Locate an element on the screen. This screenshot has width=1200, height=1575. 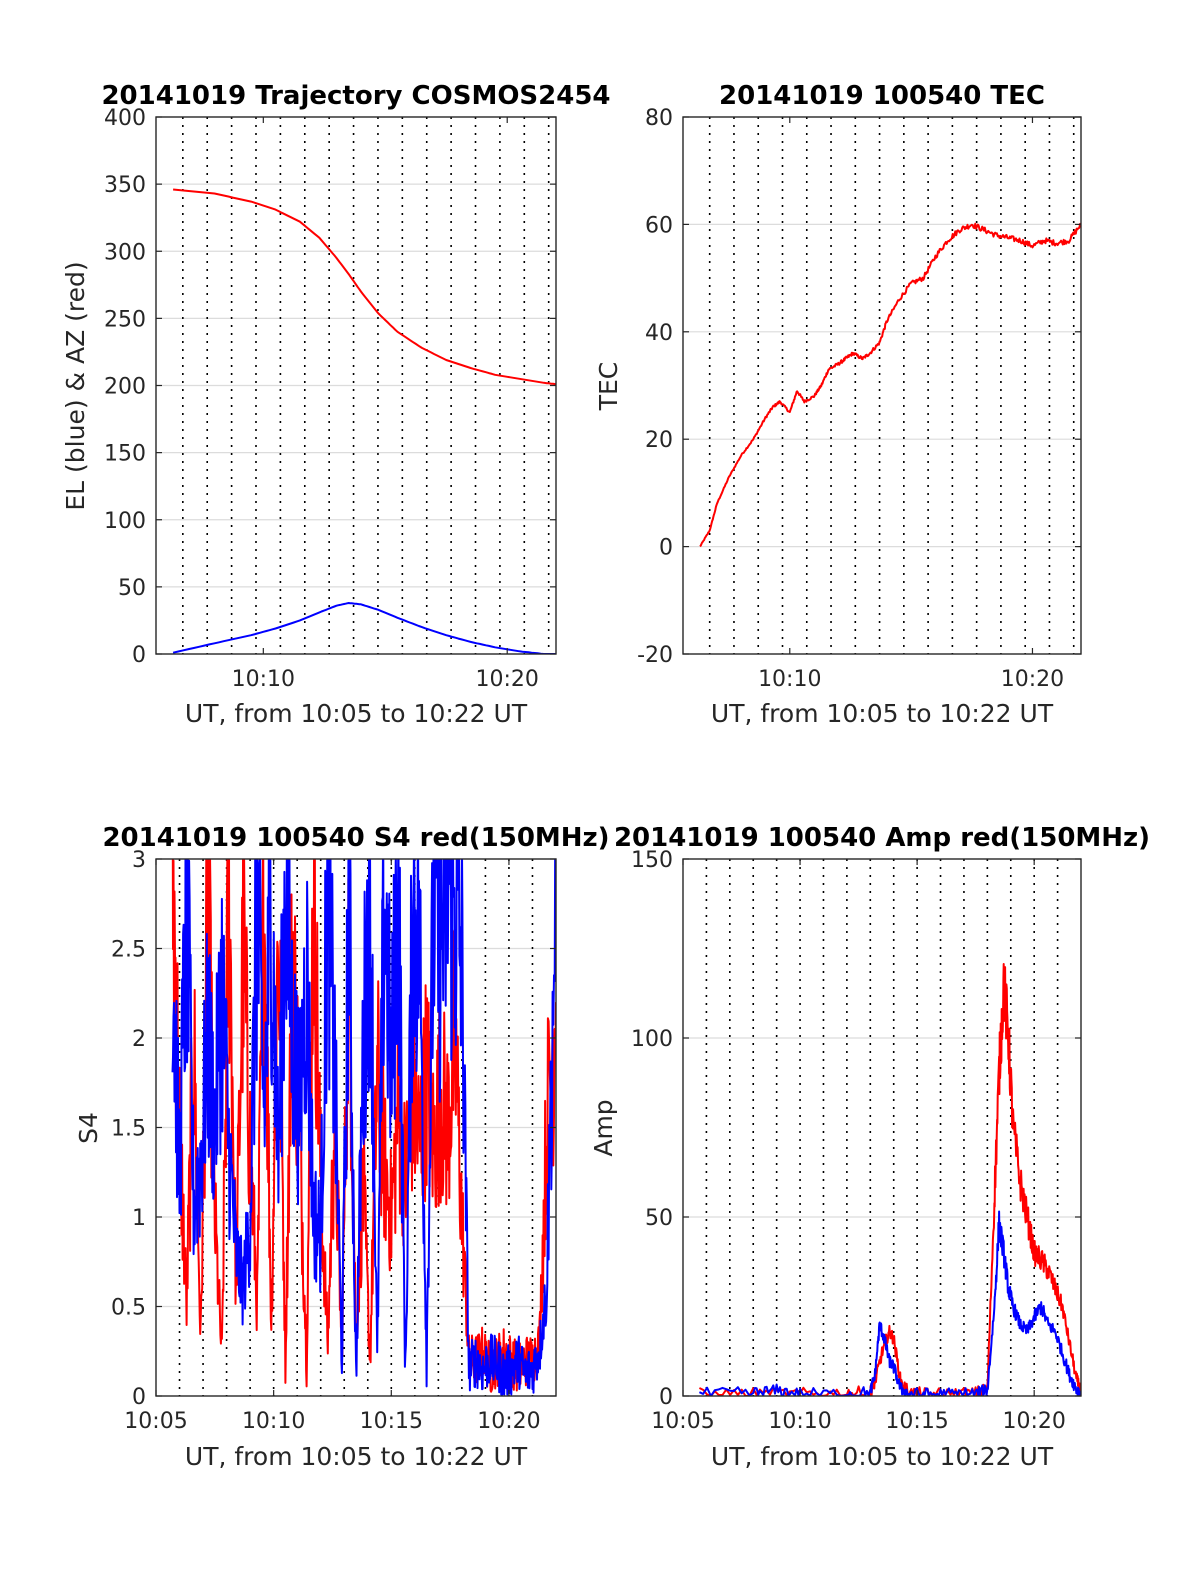
tec-series-clip is located at coordinates (890, 385).